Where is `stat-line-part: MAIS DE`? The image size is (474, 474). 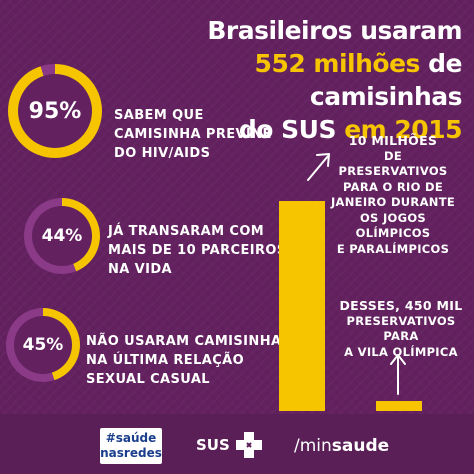 stat-line-part: MAIS DE is located at coordinates (143, 250).